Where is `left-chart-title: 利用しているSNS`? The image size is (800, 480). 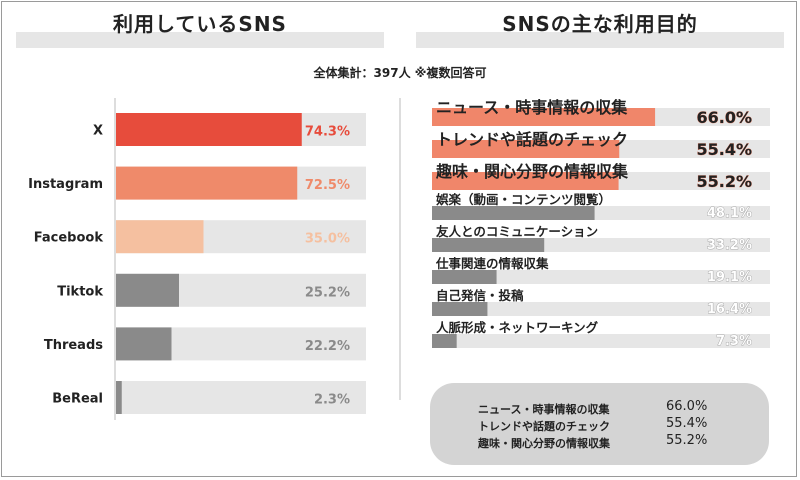 left-chart-title: 利用しているSNS is located at coordinates (200, 24).